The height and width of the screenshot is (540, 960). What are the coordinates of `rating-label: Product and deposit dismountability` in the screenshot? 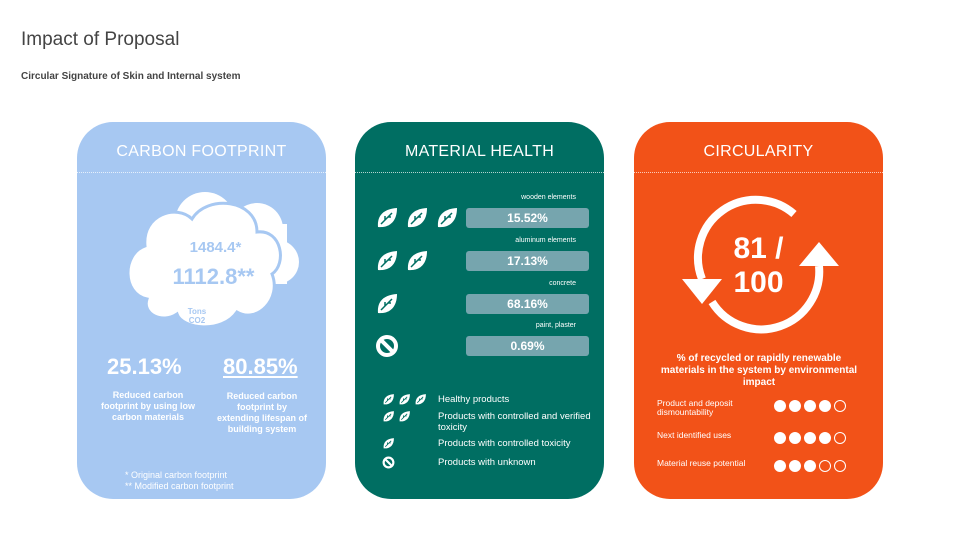 It's located at (695, 407).